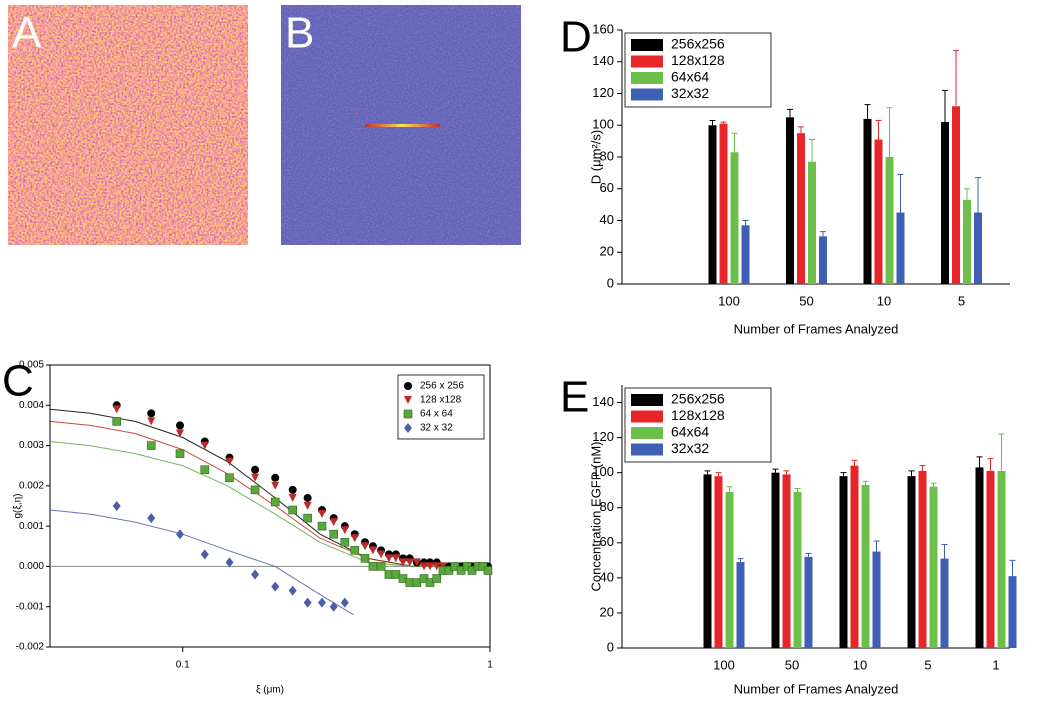  I want to click on y-axis-label: g(ξ,η), so click(18, 505).